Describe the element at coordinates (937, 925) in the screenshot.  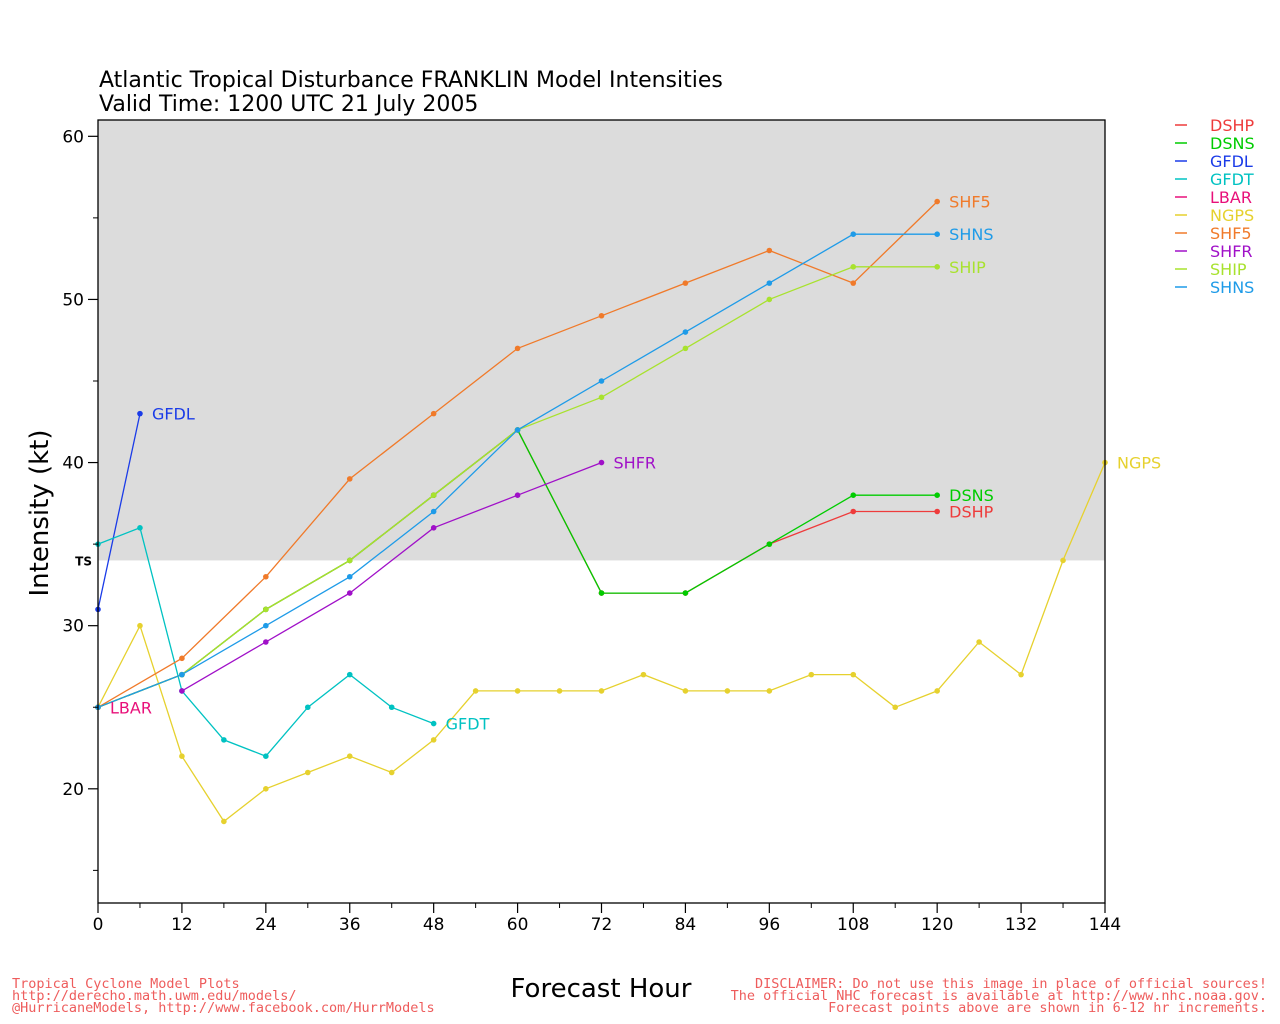
I see `x-tick-label: 120` at that location.